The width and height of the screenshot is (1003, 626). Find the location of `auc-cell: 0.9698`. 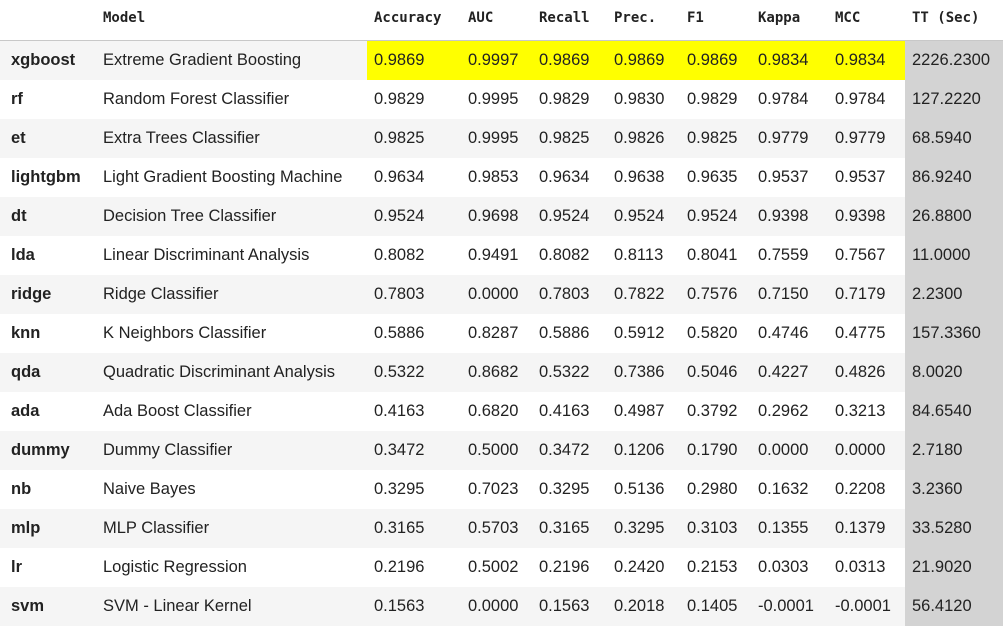

auc-cell: 0.9698 is located at coordinates (496, 216).